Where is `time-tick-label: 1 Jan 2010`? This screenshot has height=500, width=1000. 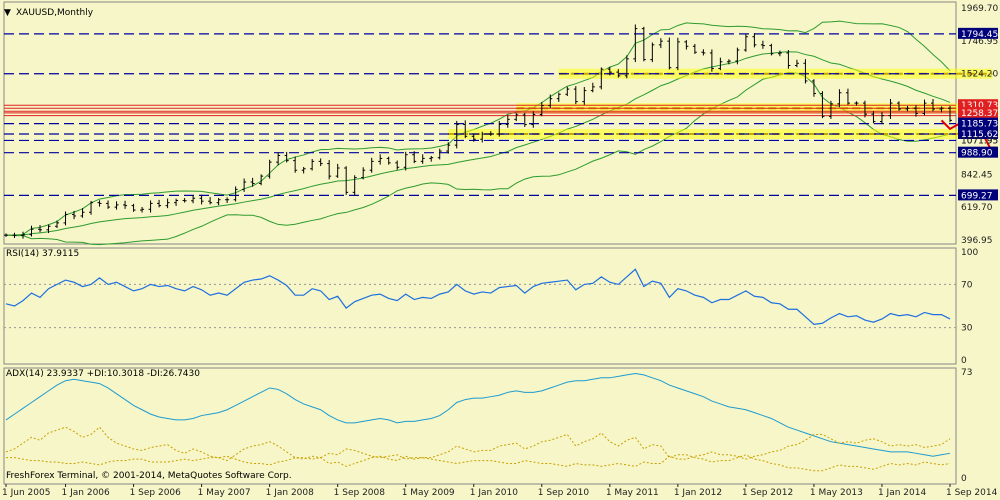
time-tick-label: 1 Jan 2010 is located at coordinates (494, 493).